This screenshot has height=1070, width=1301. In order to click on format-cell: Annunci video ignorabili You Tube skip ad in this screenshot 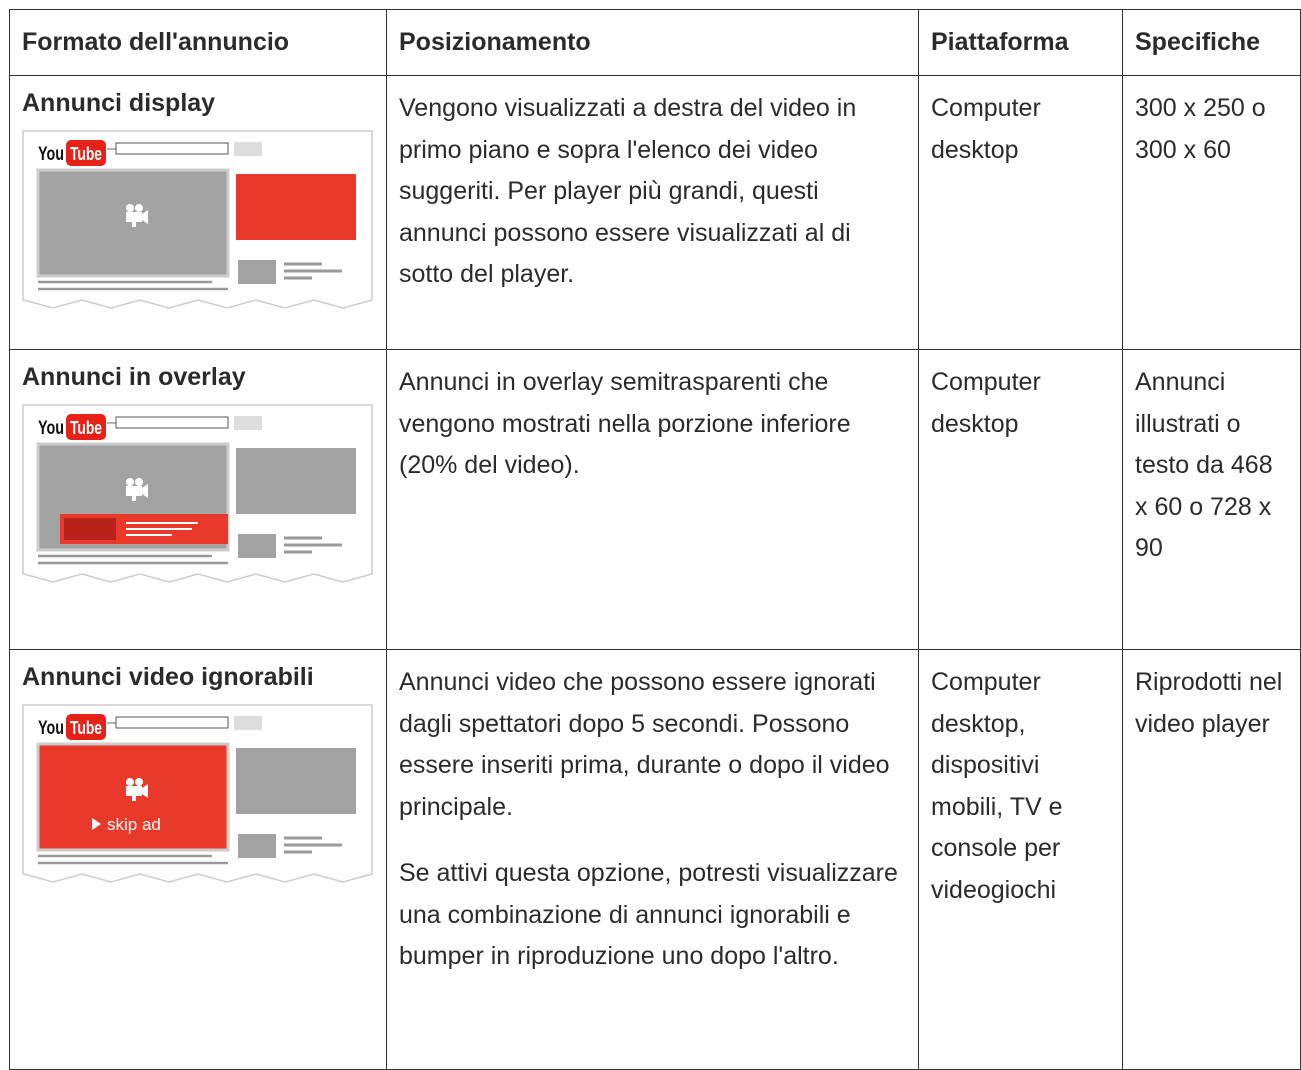, I will do `click(198, 859)`.